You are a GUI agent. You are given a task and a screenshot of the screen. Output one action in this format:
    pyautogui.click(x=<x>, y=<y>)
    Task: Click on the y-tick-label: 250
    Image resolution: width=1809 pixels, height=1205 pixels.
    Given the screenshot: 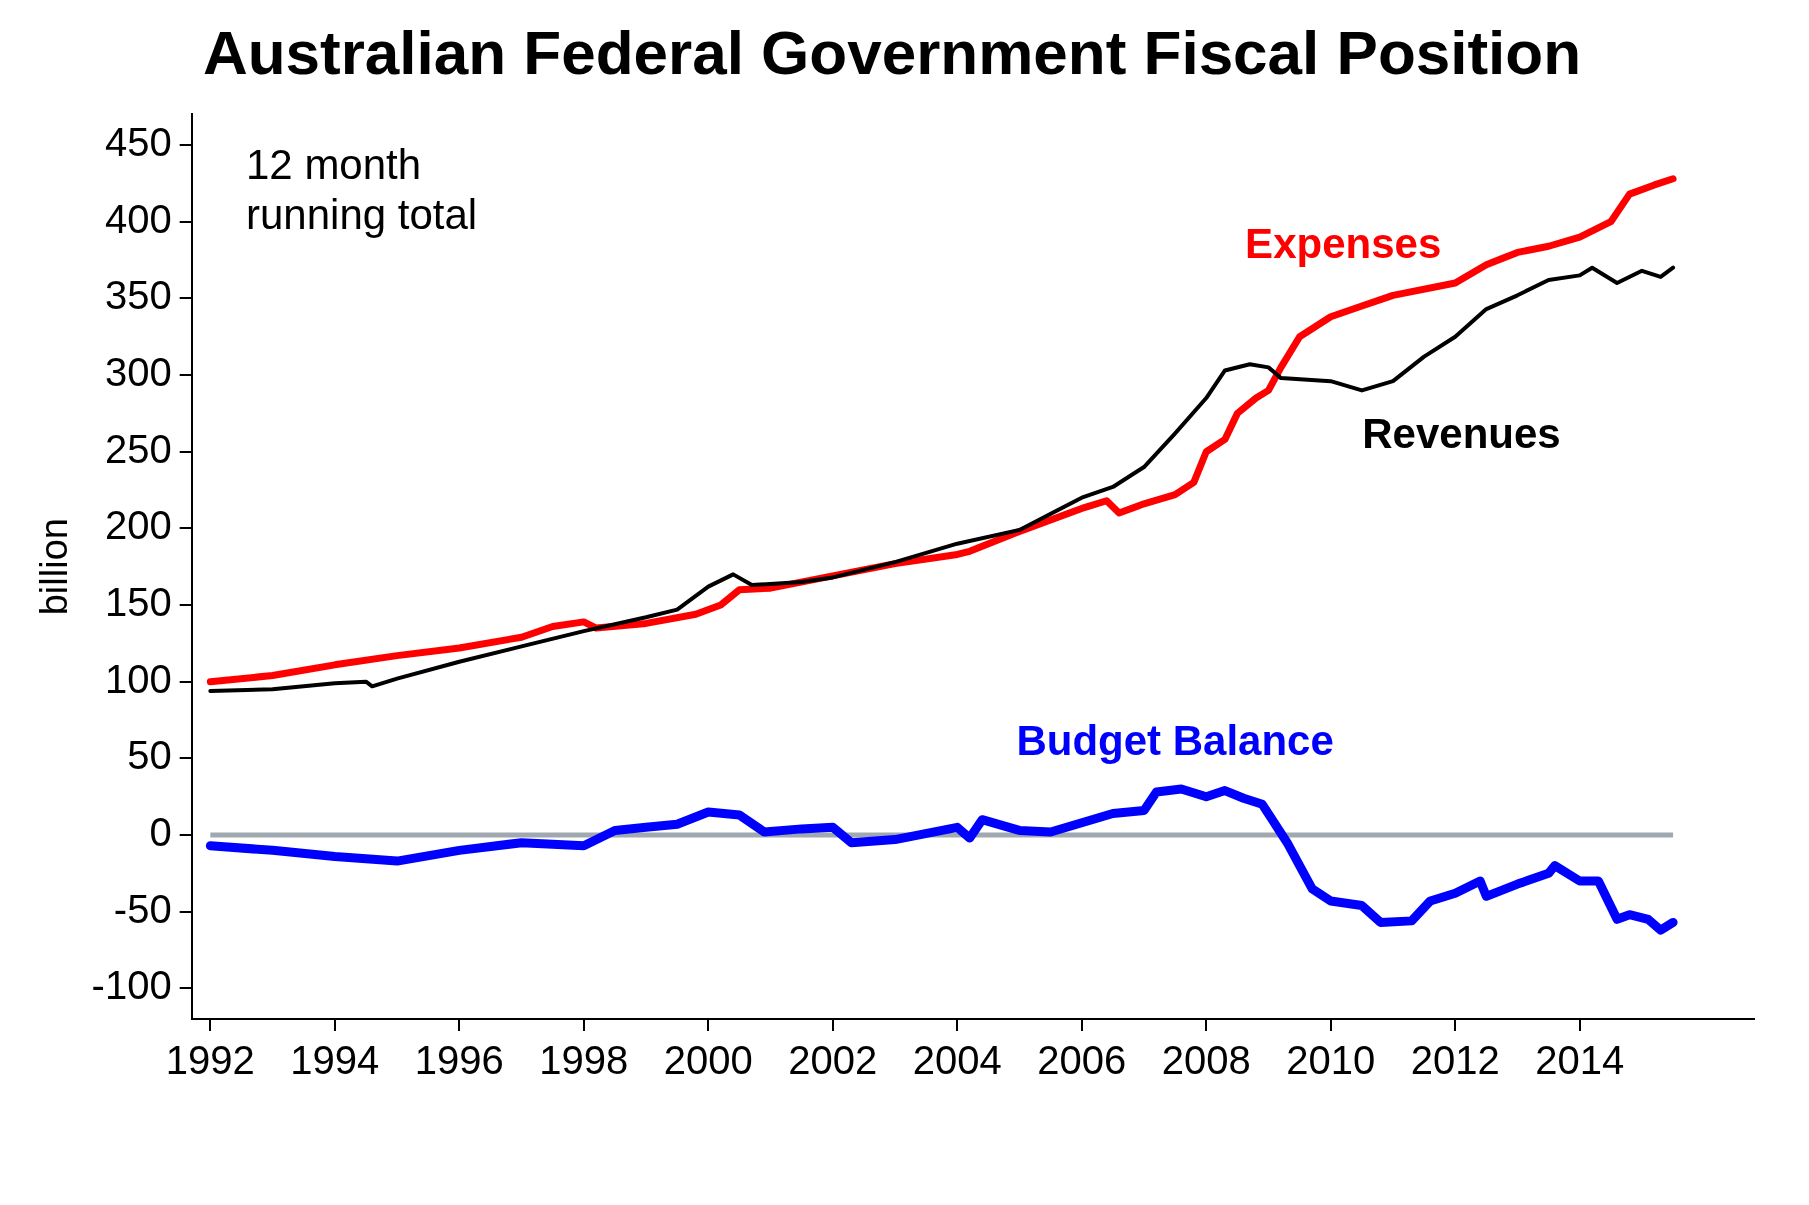 What is the action you would take?
    pyautogui.click(x=138, y=448)
    